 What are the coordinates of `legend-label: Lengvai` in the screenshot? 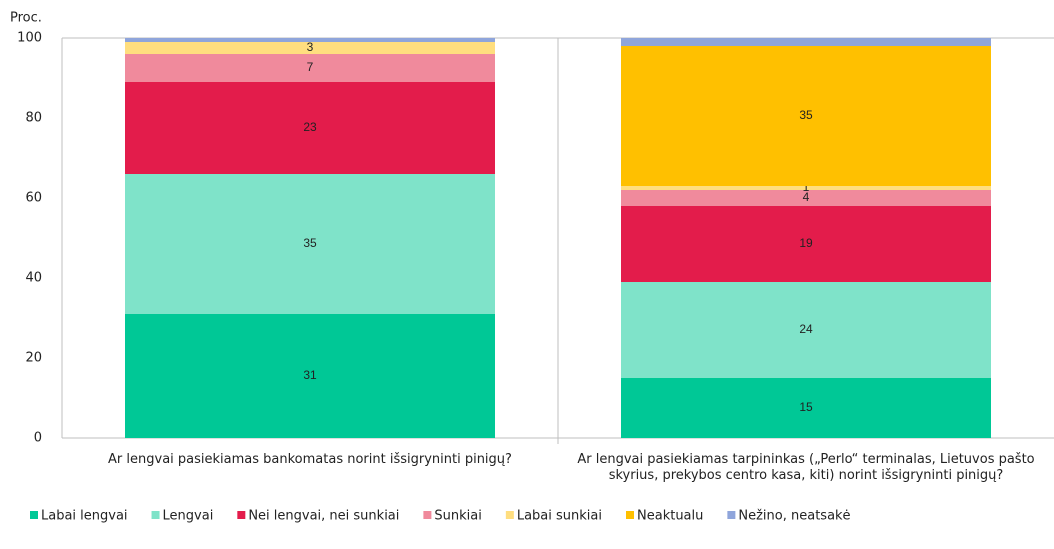 It's located at (188, 516).